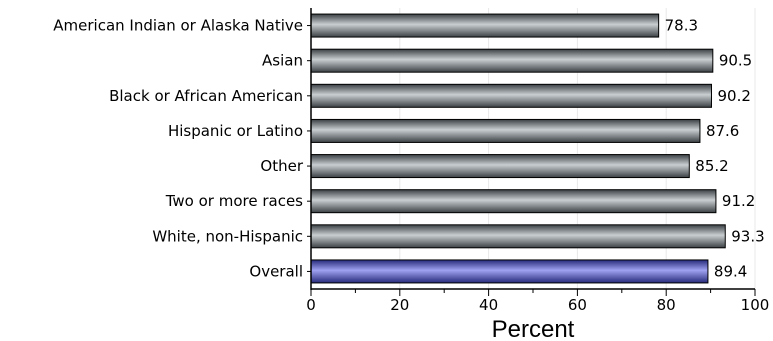 The height and width of the screenshot is (341, 773). I want to click on category-label: Other, so click(281, 166).